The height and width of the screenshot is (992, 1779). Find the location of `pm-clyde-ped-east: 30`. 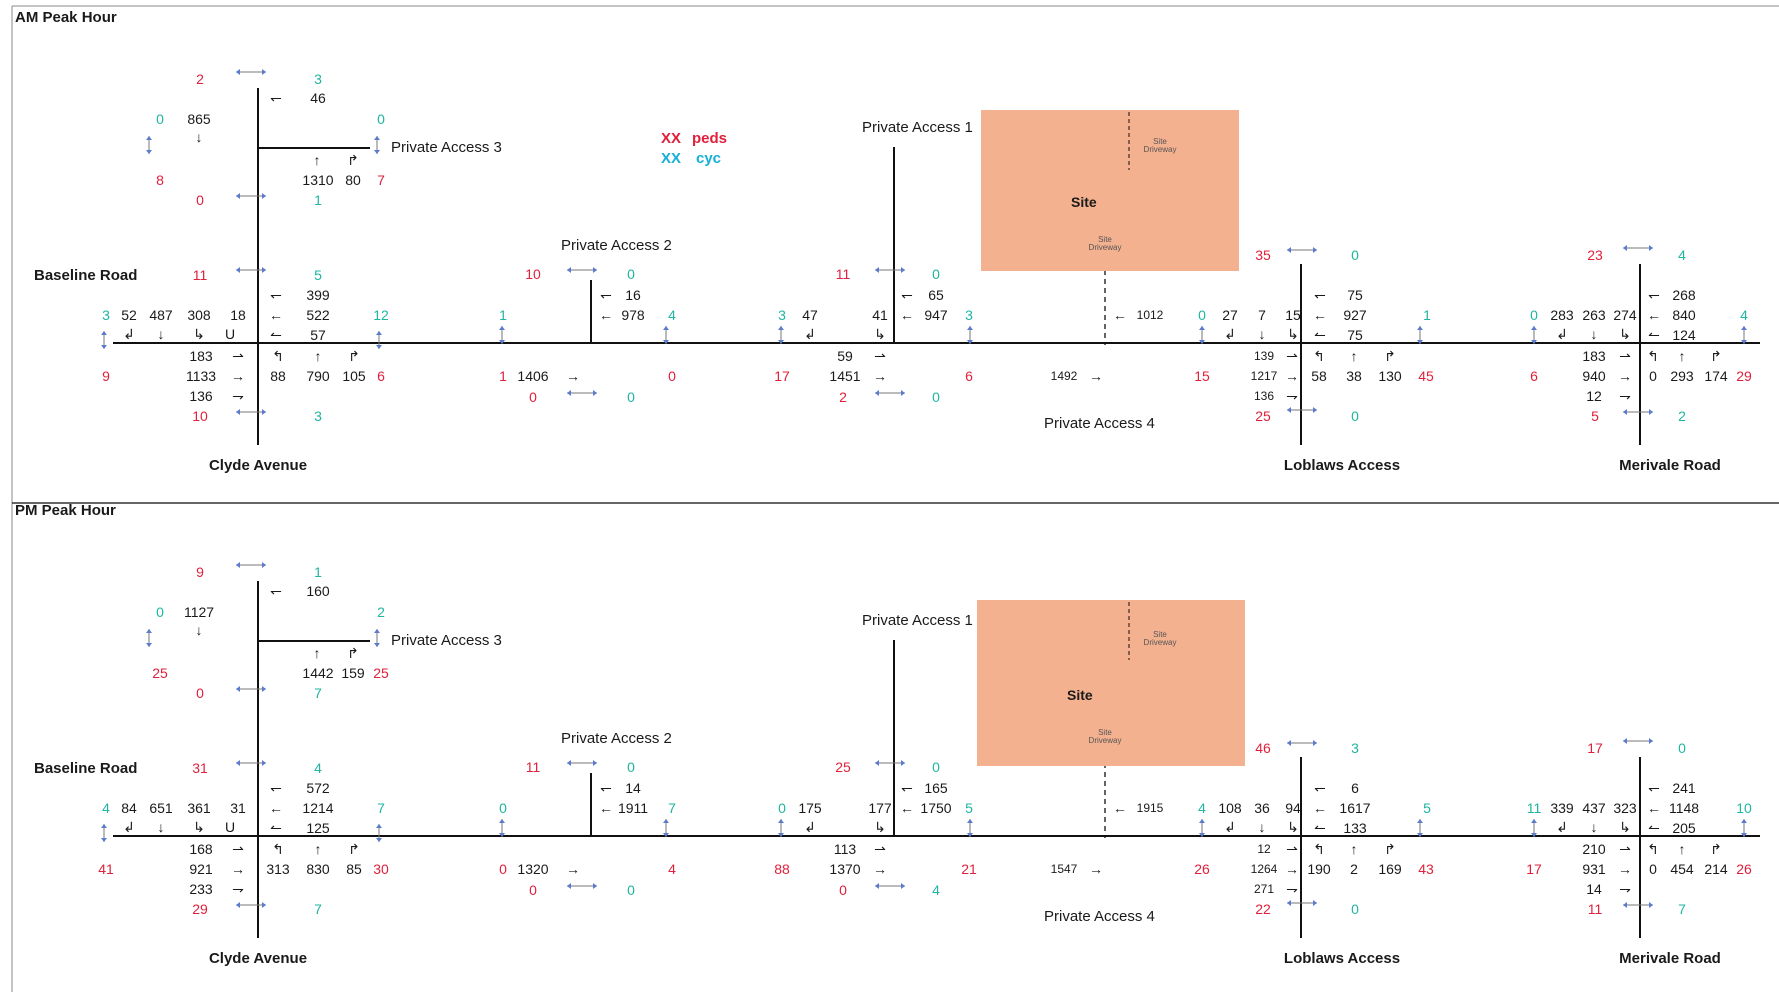

pm-clyde-ped-east: 30 is located at coordinates (381, 869).